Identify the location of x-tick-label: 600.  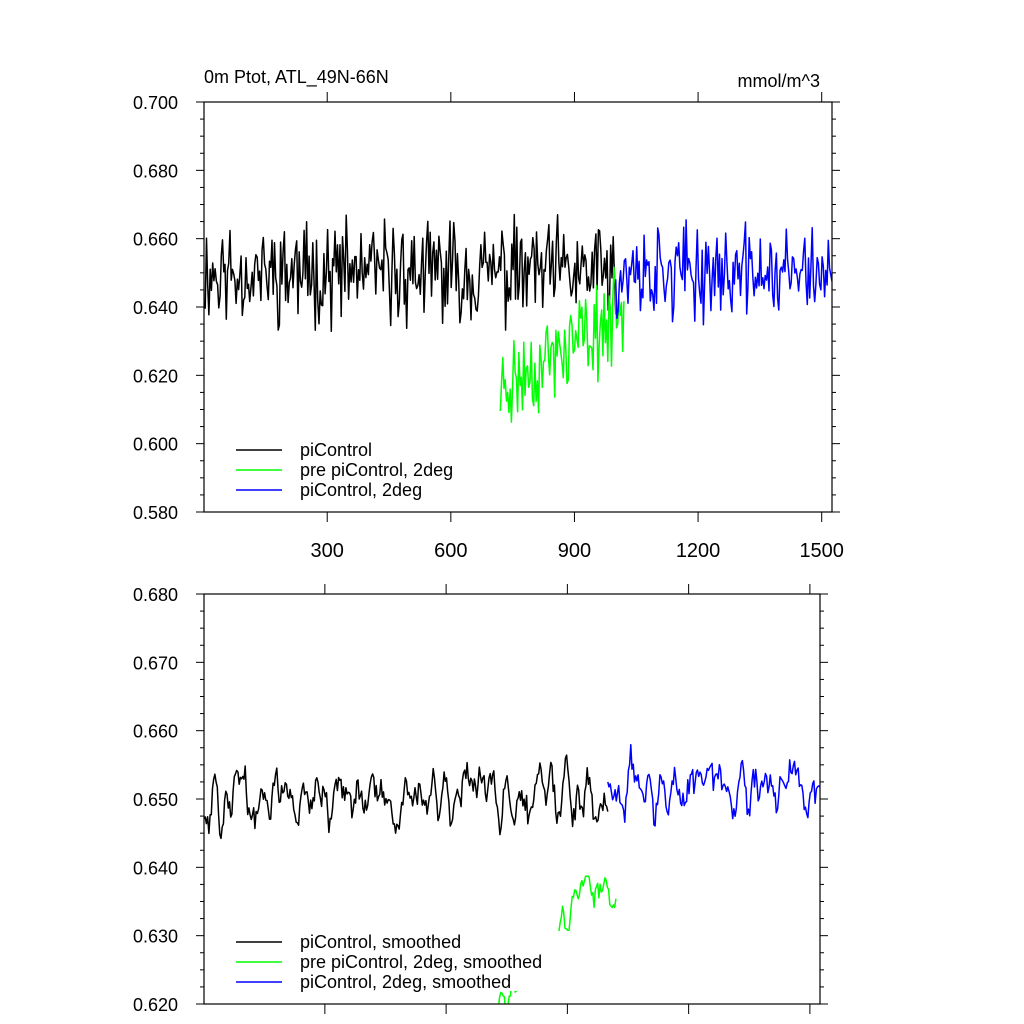
(450, 551).